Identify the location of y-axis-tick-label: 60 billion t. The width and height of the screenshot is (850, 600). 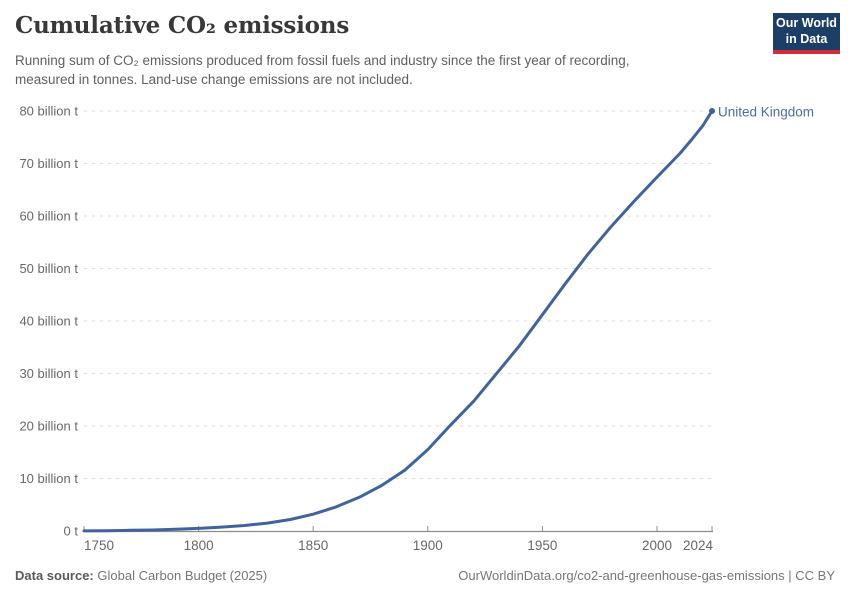
(48, 216).